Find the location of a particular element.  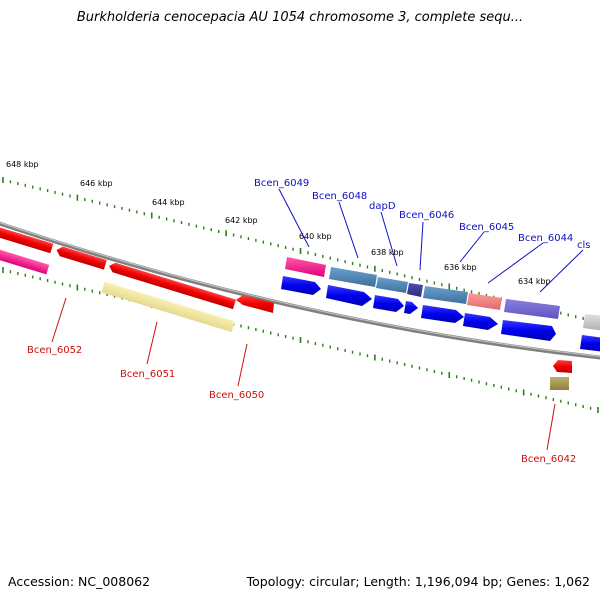

gene-label: Bcen_6048 is located at coordinates (339, 196).